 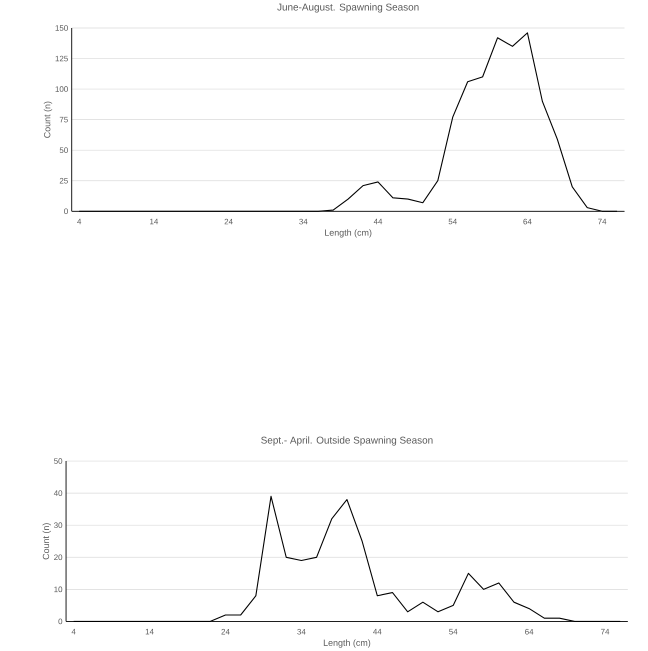 What do you see at coordinates (347, 8) in the screenshot?
I see `chart-title: June-August. Spawning Season` at bounding box center [347, 8].